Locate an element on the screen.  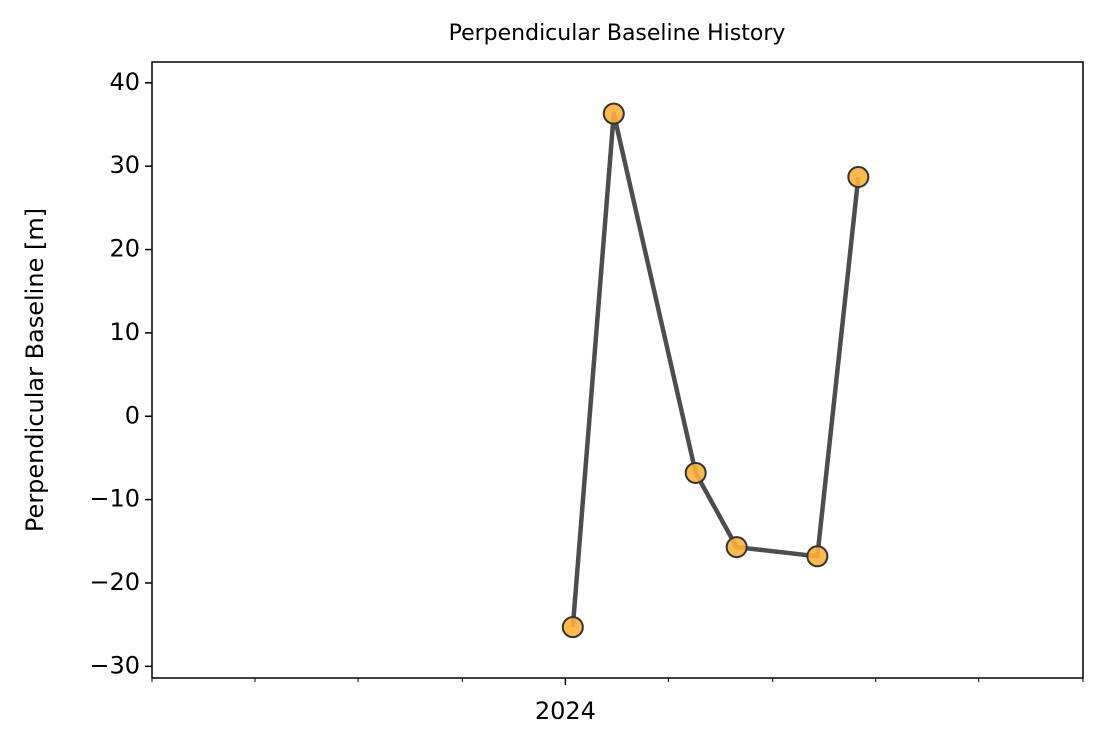
y-tick-label: 30 is located at coordinates (124, 165).